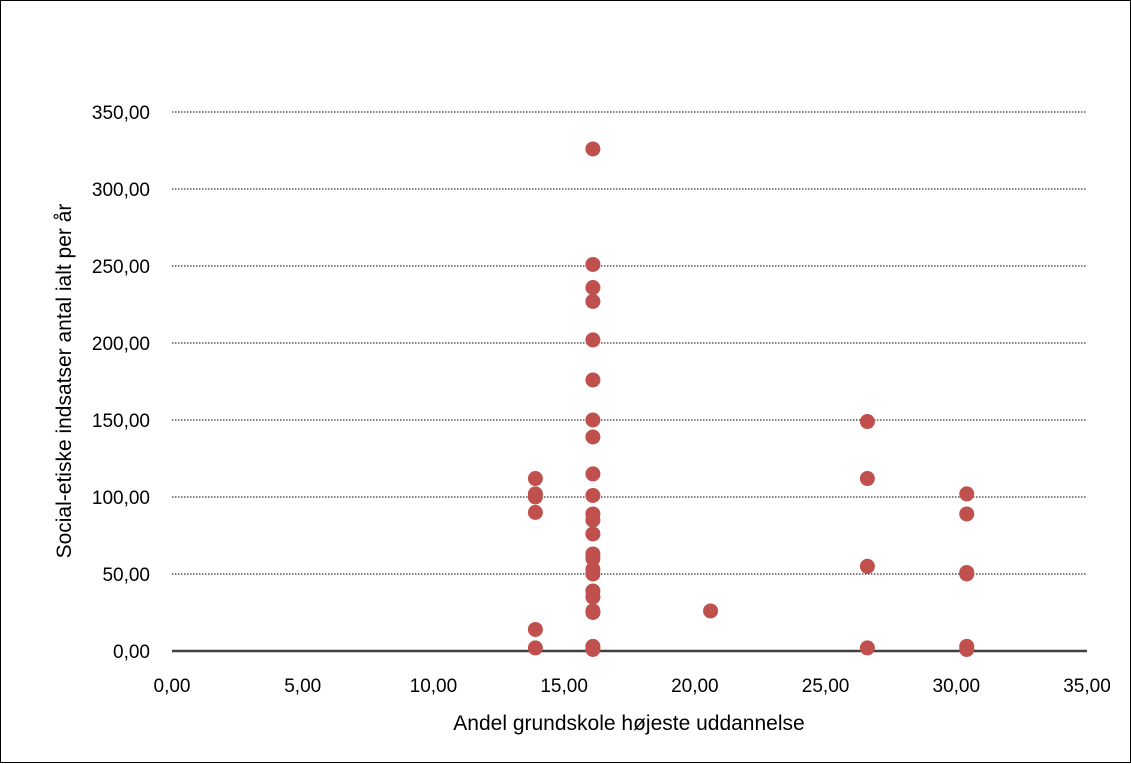 The height and width of the screenshot is (764, 1131). I want to click on y-tick-label: 350,00, so click(121, 113).